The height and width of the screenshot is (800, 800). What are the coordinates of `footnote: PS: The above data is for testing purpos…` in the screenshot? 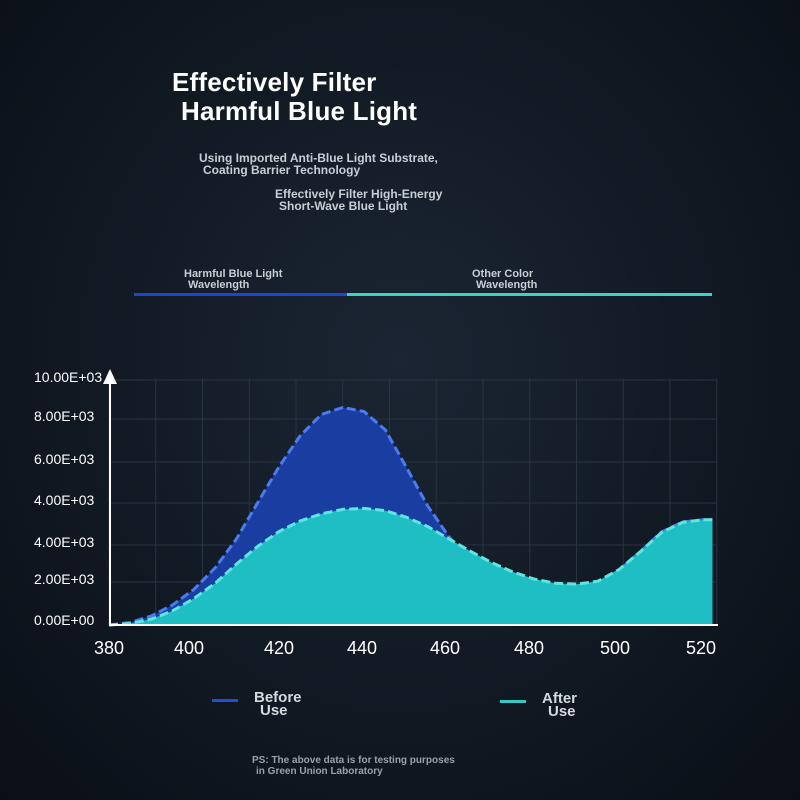 It's located at (353, 766).